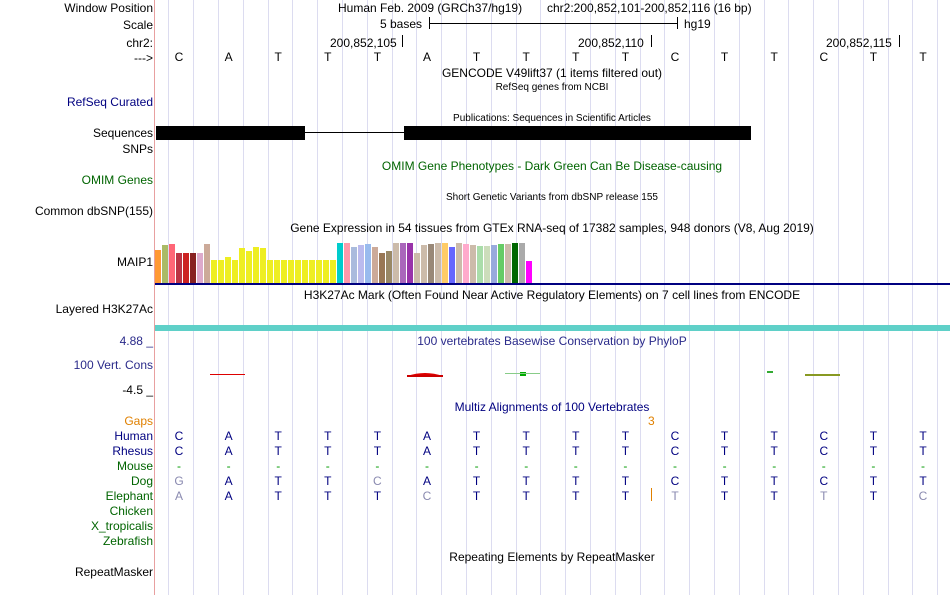 The height and width of the screenshot is (595, 950). Describe the element at coordinates (93, 211) in the screenshot. I see `dbsnp-track-label: Common dbSNP(155)` at that location.